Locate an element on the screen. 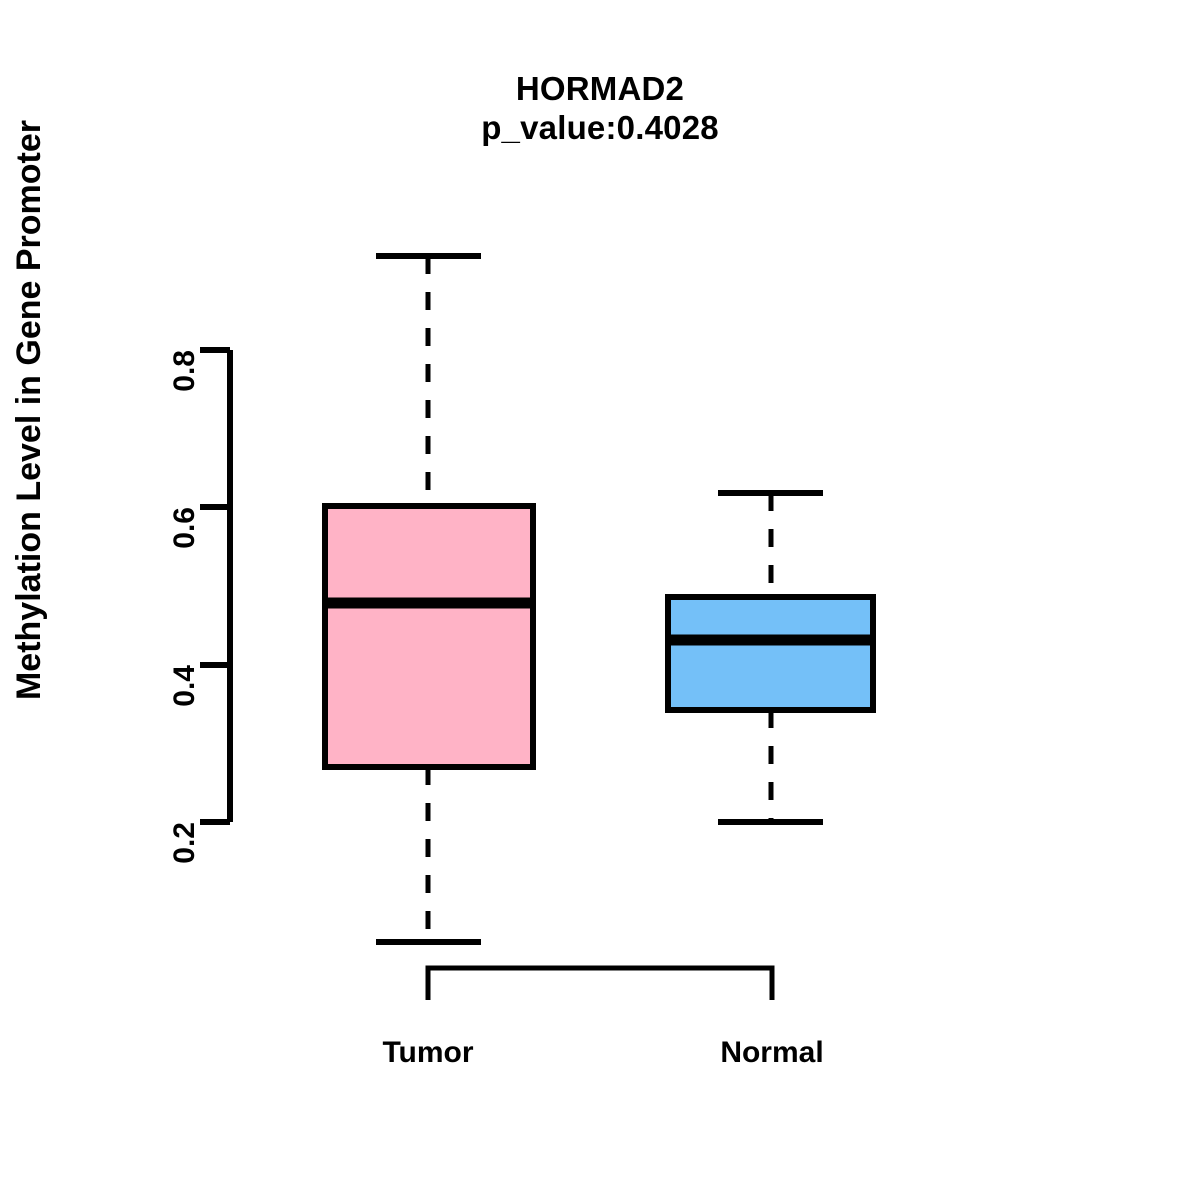 The height and width of the screenshot is (1200, 1200). box-normal is located at coordinates (770, 657).